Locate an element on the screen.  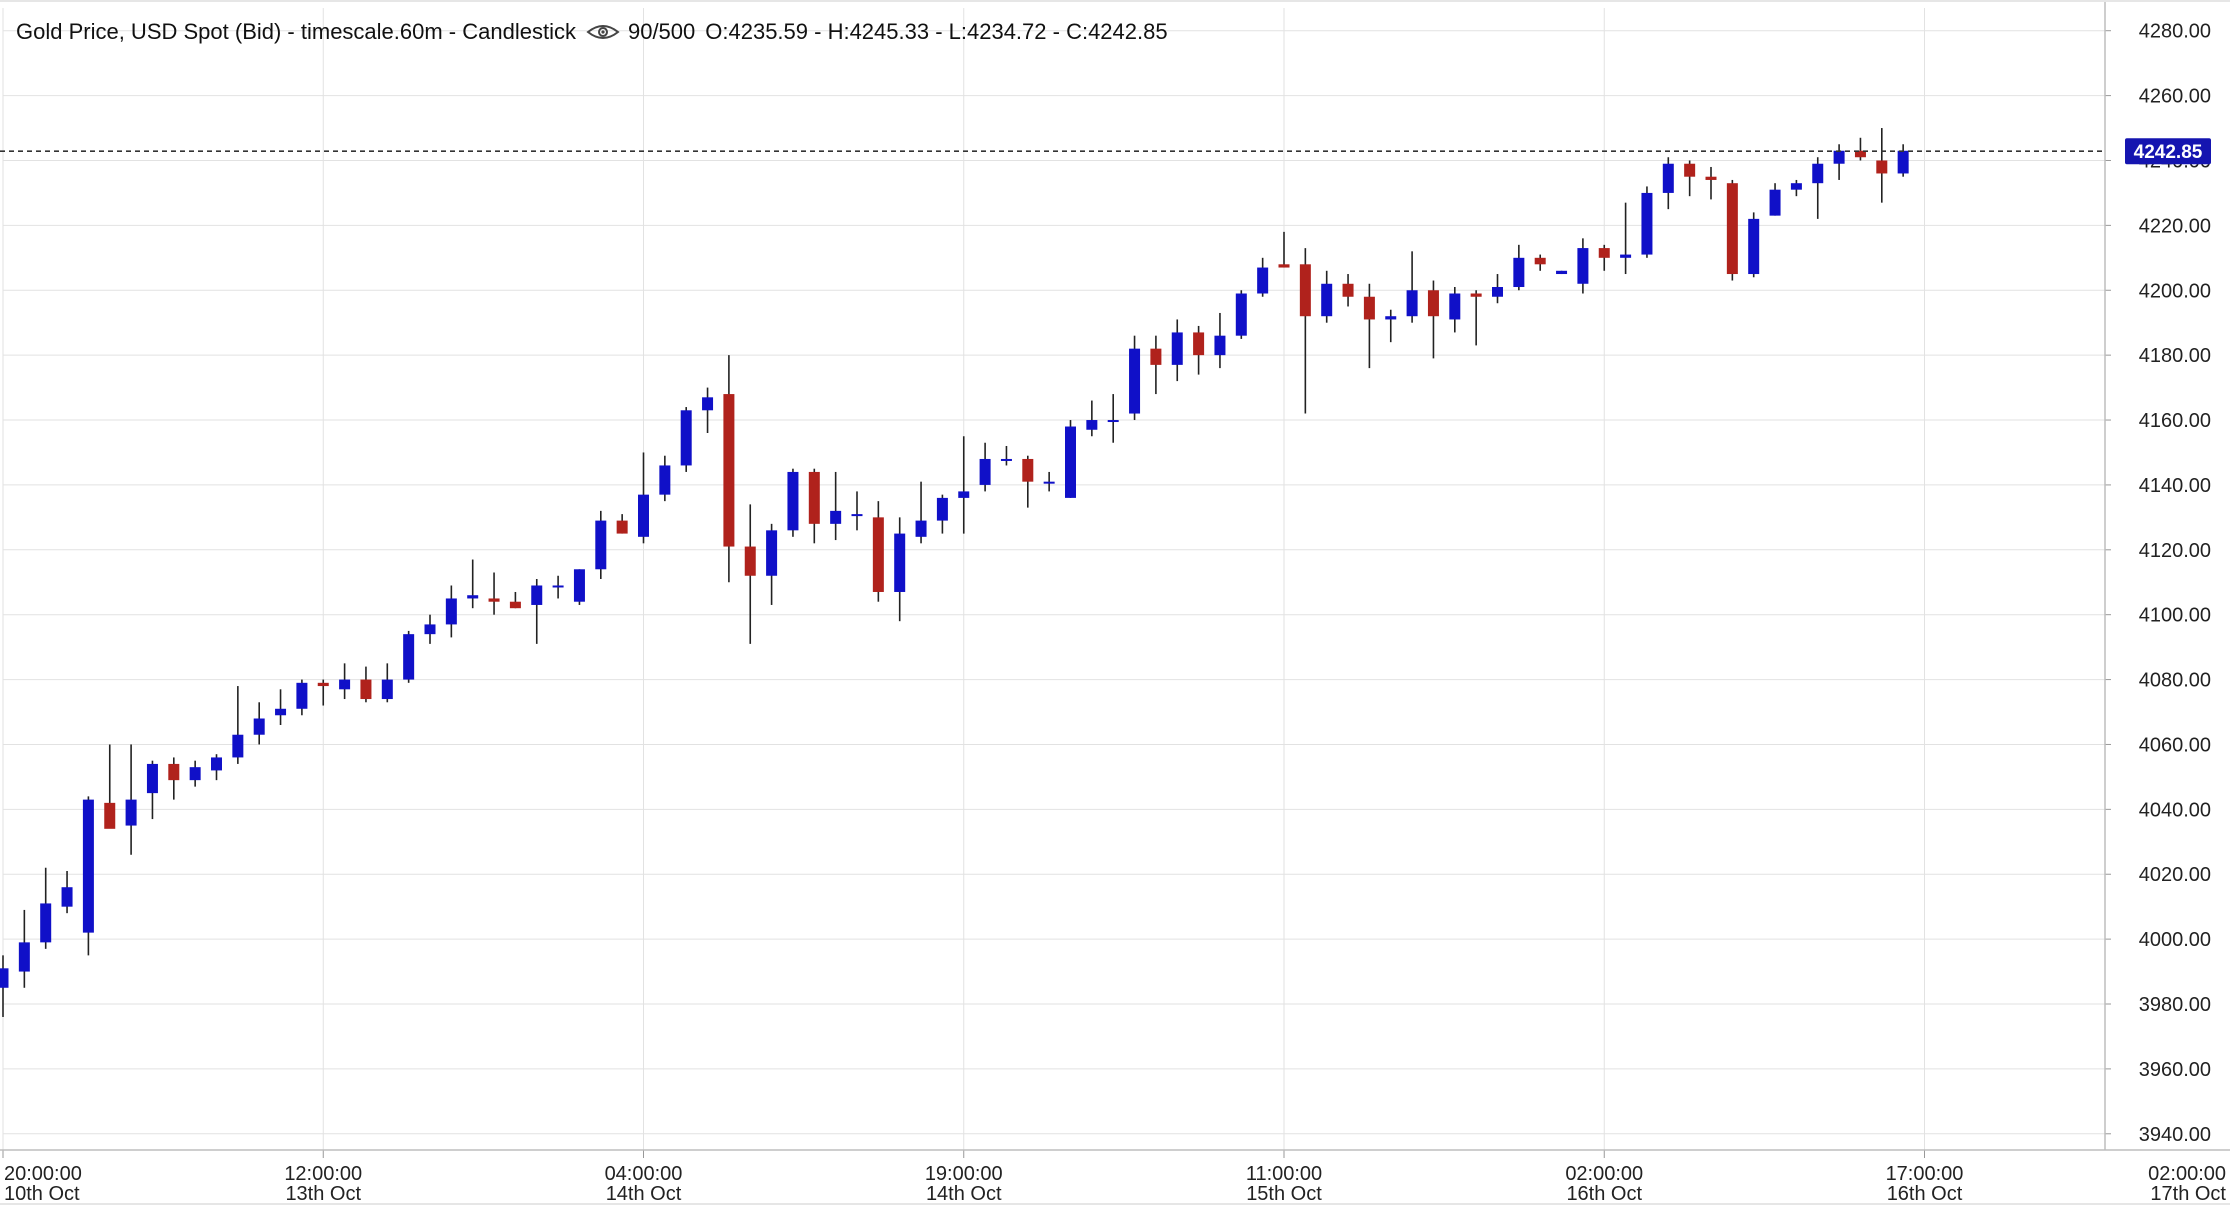
y-tick-label: 4000.00 is located at coordinates (2175, 940).